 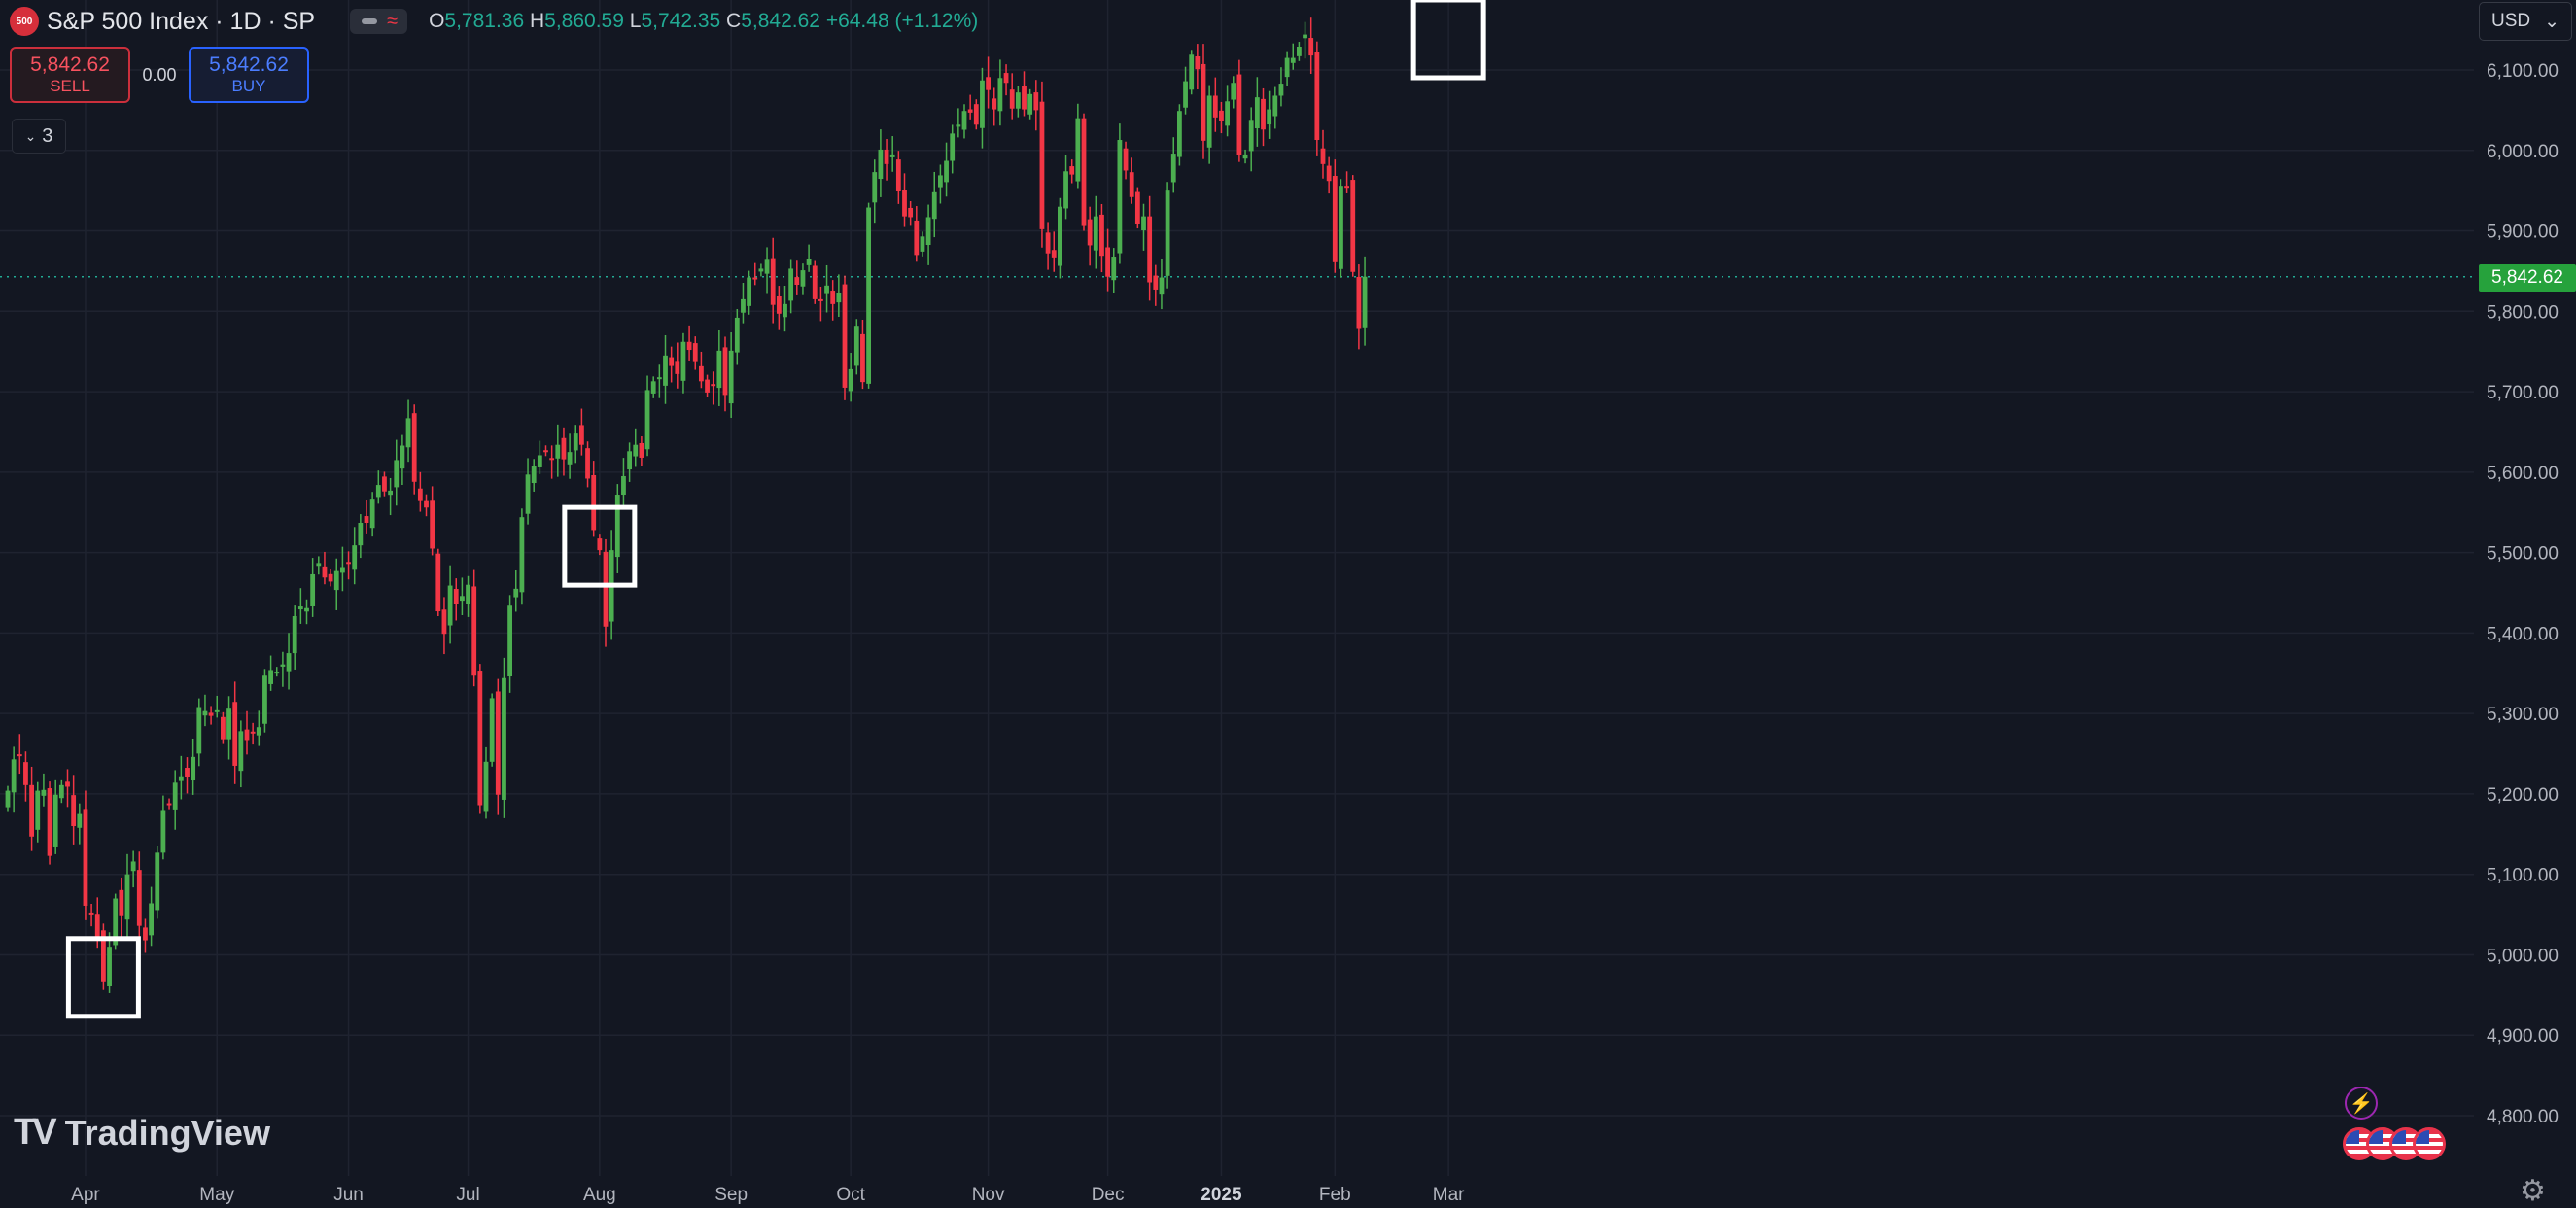 I want to click on buy-label: BUY, so click(x=249, y=86).